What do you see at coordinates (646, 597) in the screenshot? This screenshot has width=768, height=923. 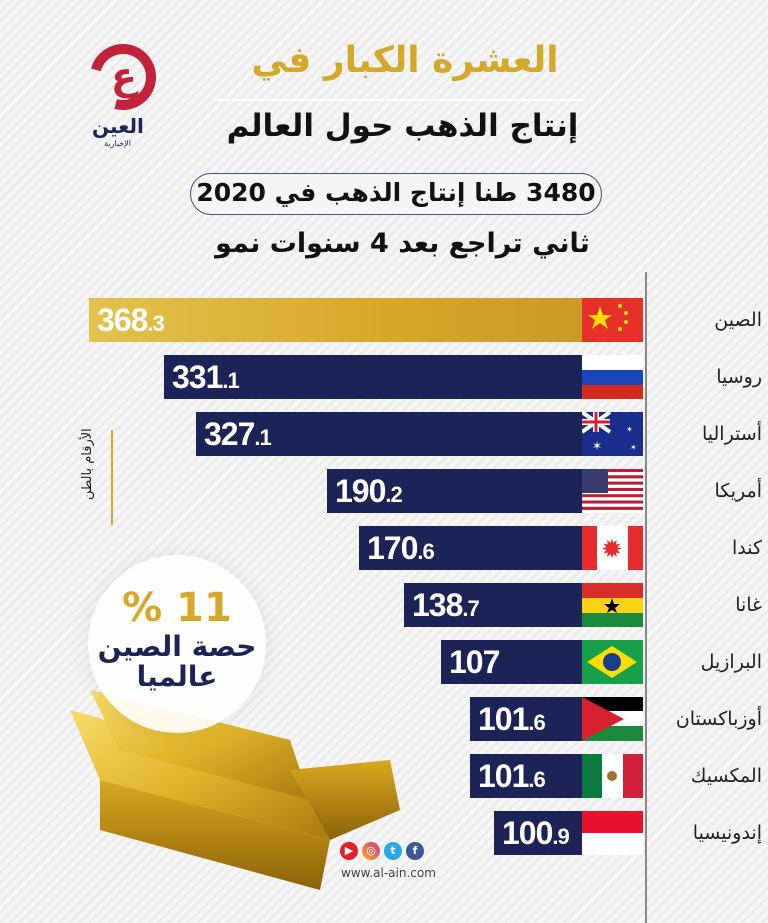 I see `chart-axis-line` at bounding box center [646, 597].